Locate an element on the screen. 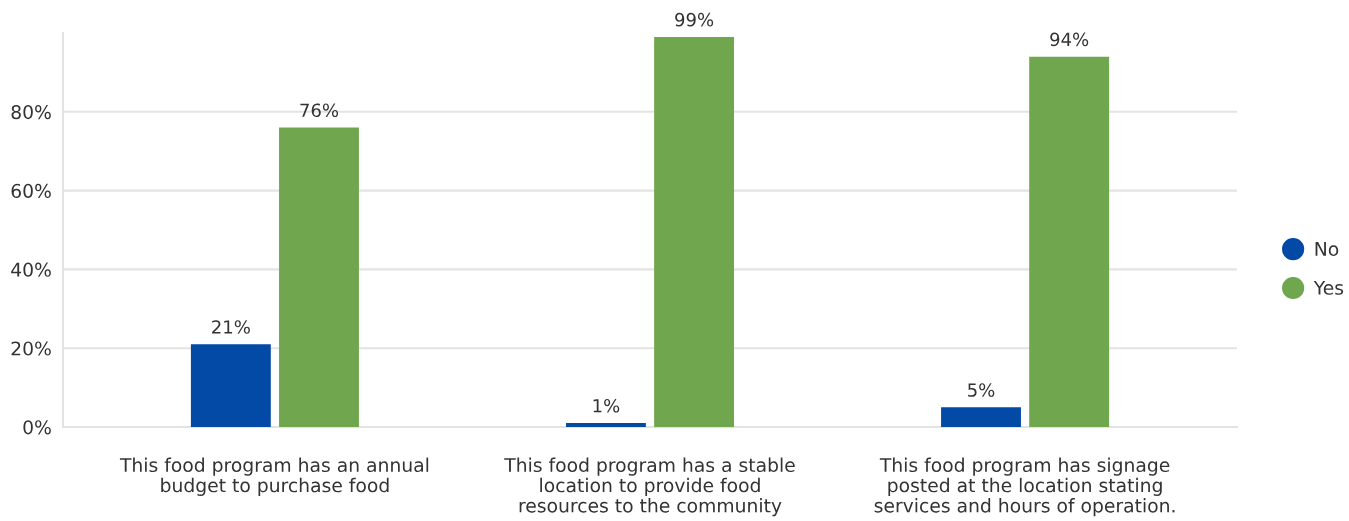  x-tick-label: This food program has an annual budget to purchase food is located at coordinates (274, 476).